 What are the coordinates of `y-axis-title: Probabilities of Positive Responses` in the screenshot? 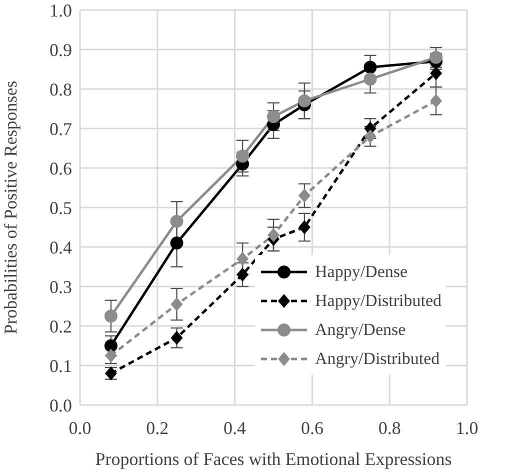 It's located at (10, 207).